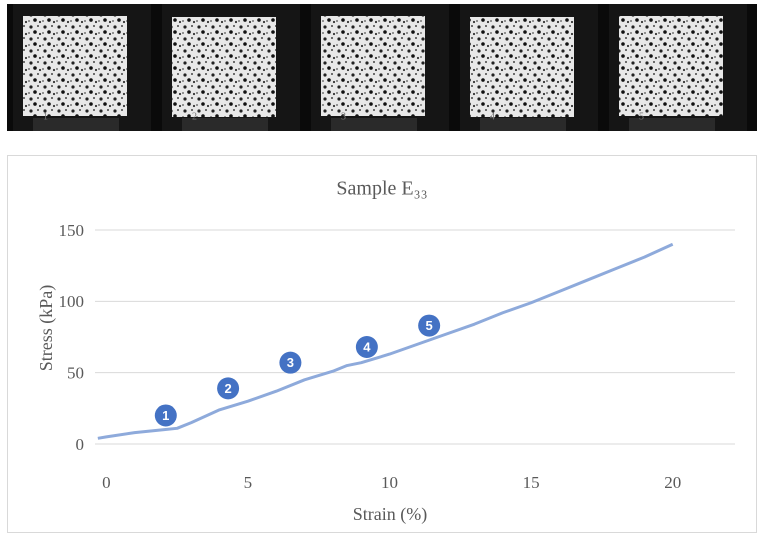  I want to click on x-tick-label: 5, so click(248, 482).